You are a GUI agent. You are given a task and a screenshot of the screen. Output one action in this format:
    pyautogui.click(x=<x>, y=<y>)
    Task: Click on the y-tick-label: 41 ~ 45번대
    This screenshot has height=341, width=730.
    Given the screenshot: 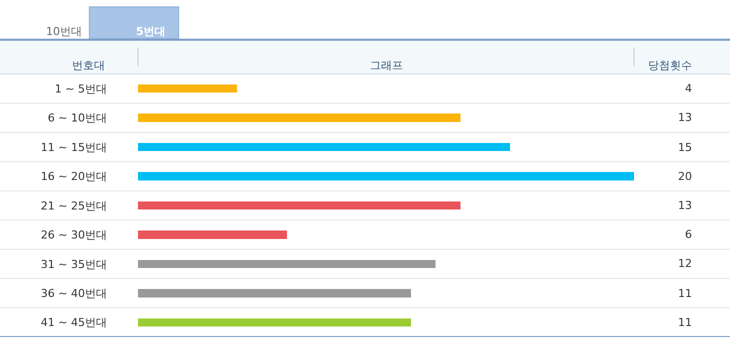 What is the action you would take?
    pyautogui.click(x=73, y=323)
    